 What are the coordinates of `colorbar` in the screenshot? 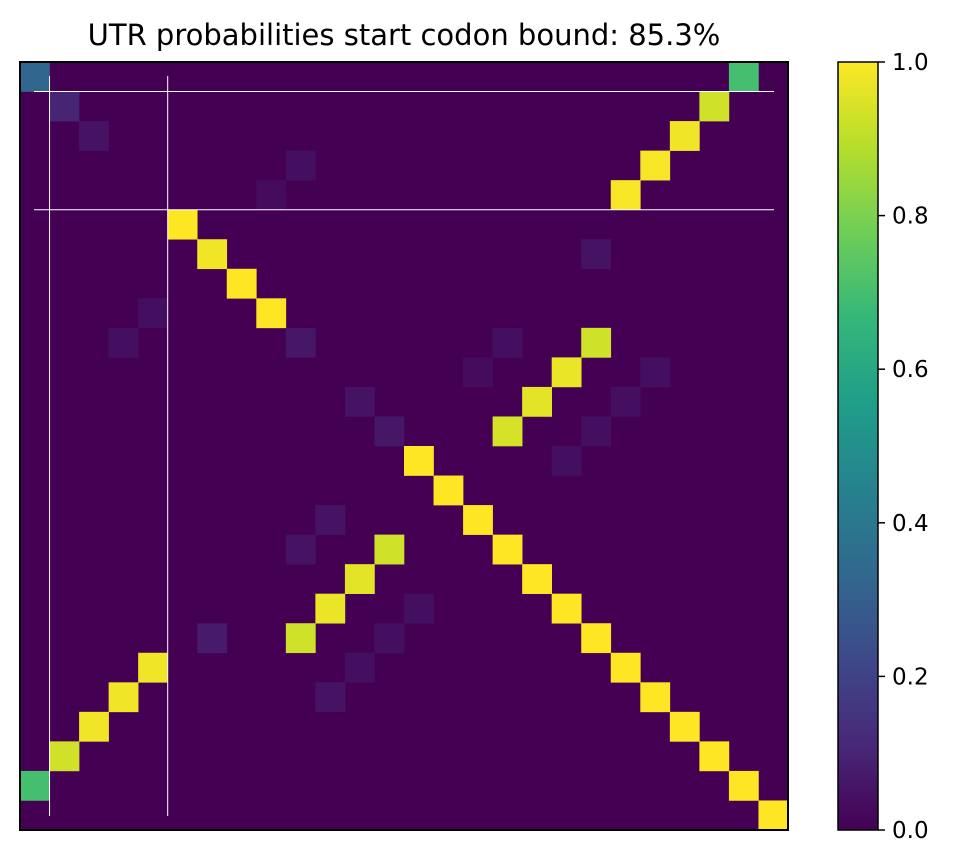 It's located at (858, 446).